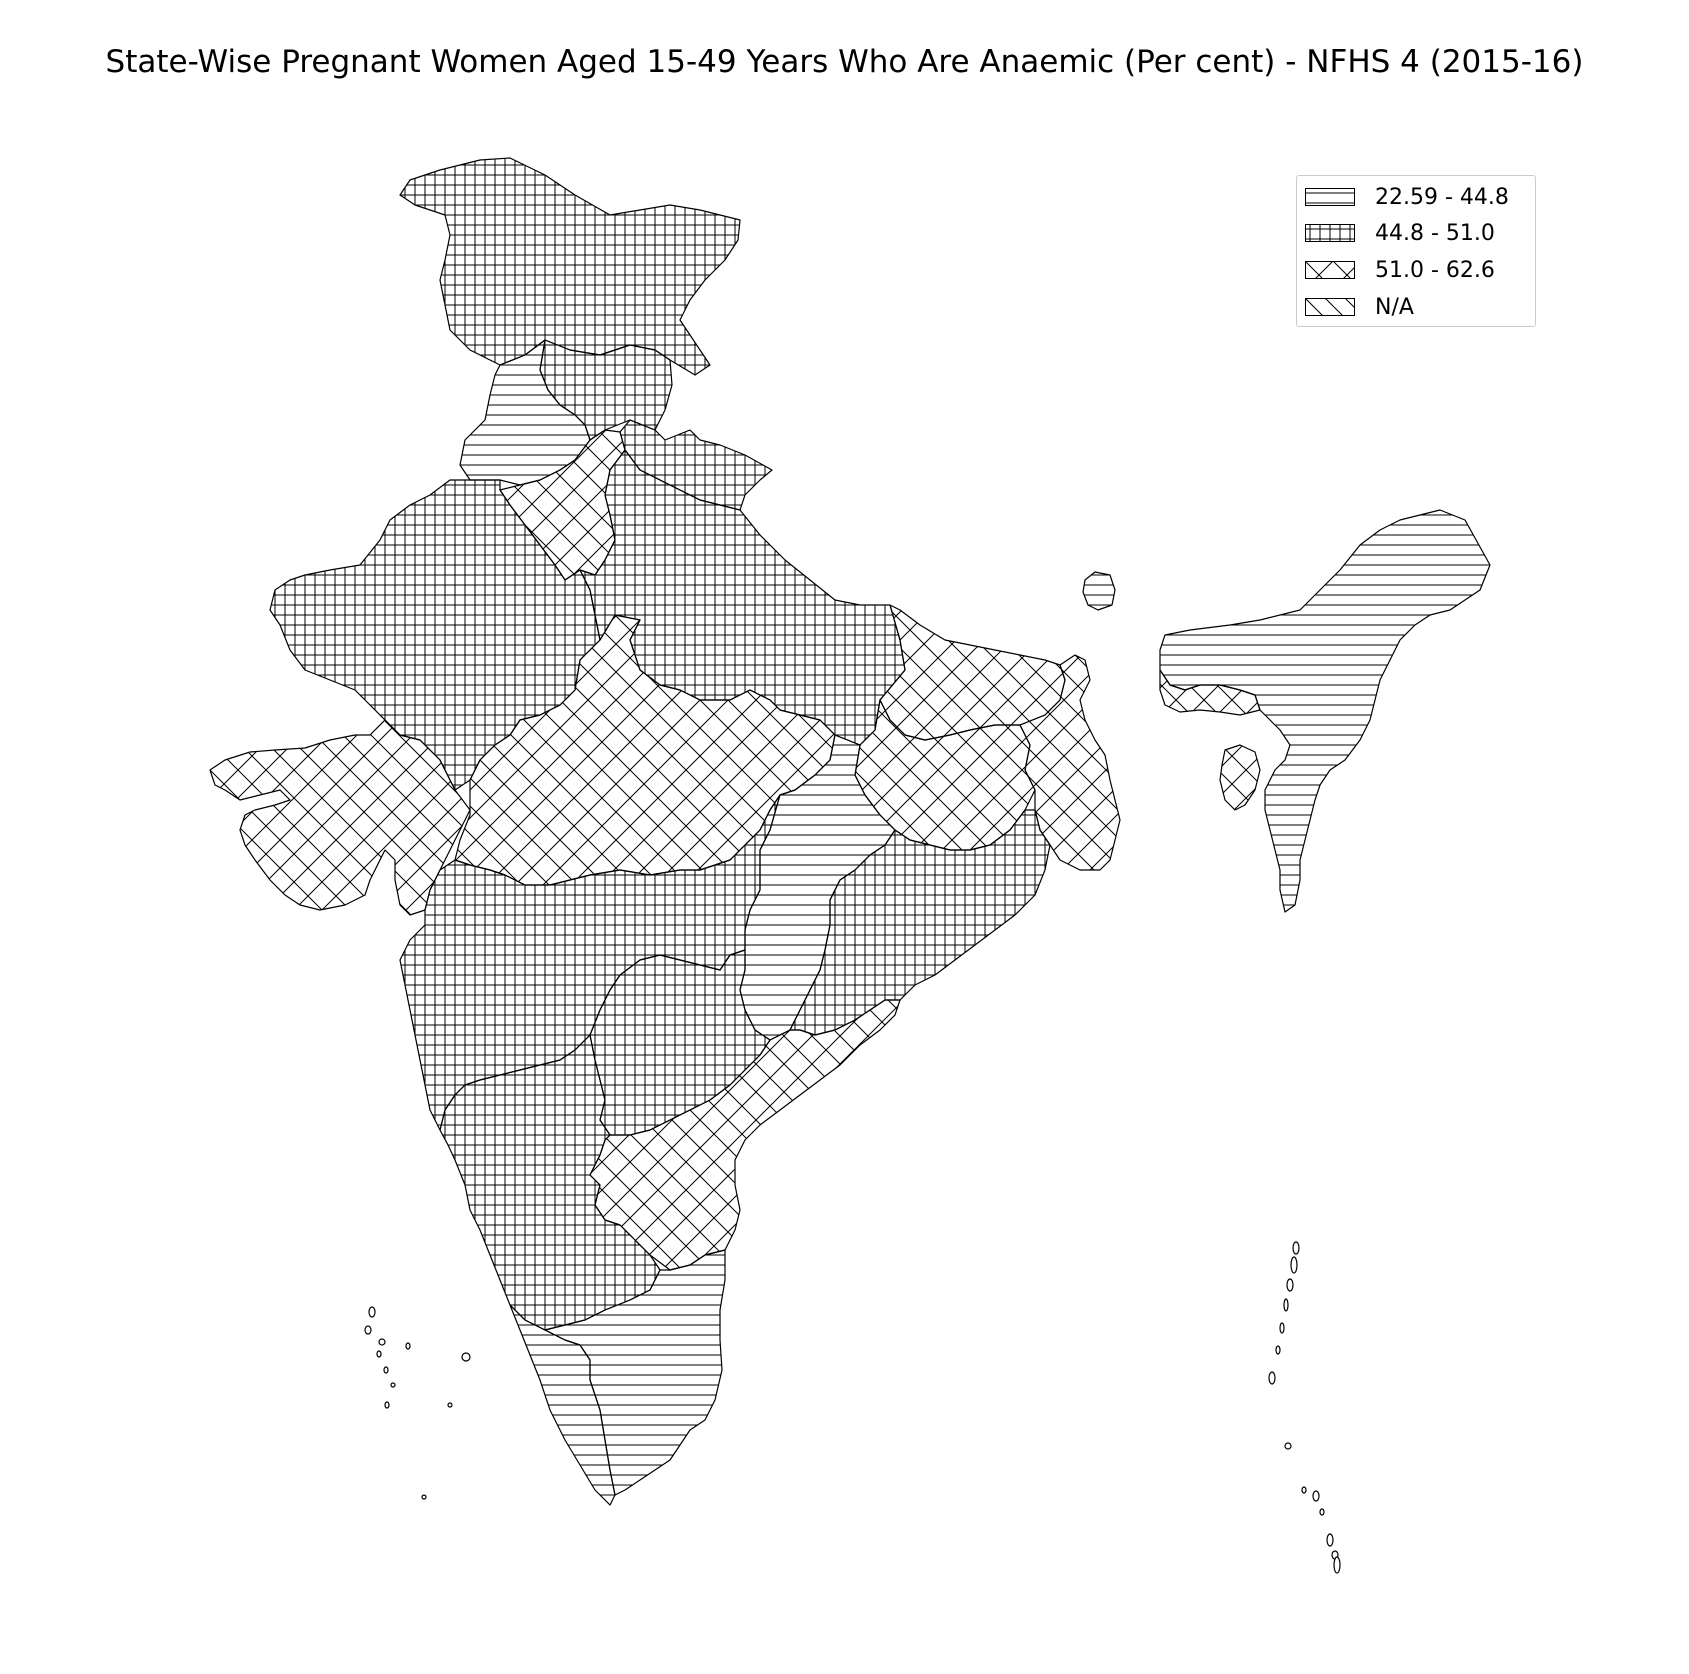  What do you see at coordinates (1330, 233) in the screenshot?
I see `grid-hatch-swatch-icon` at bounding box center [1330, 233].